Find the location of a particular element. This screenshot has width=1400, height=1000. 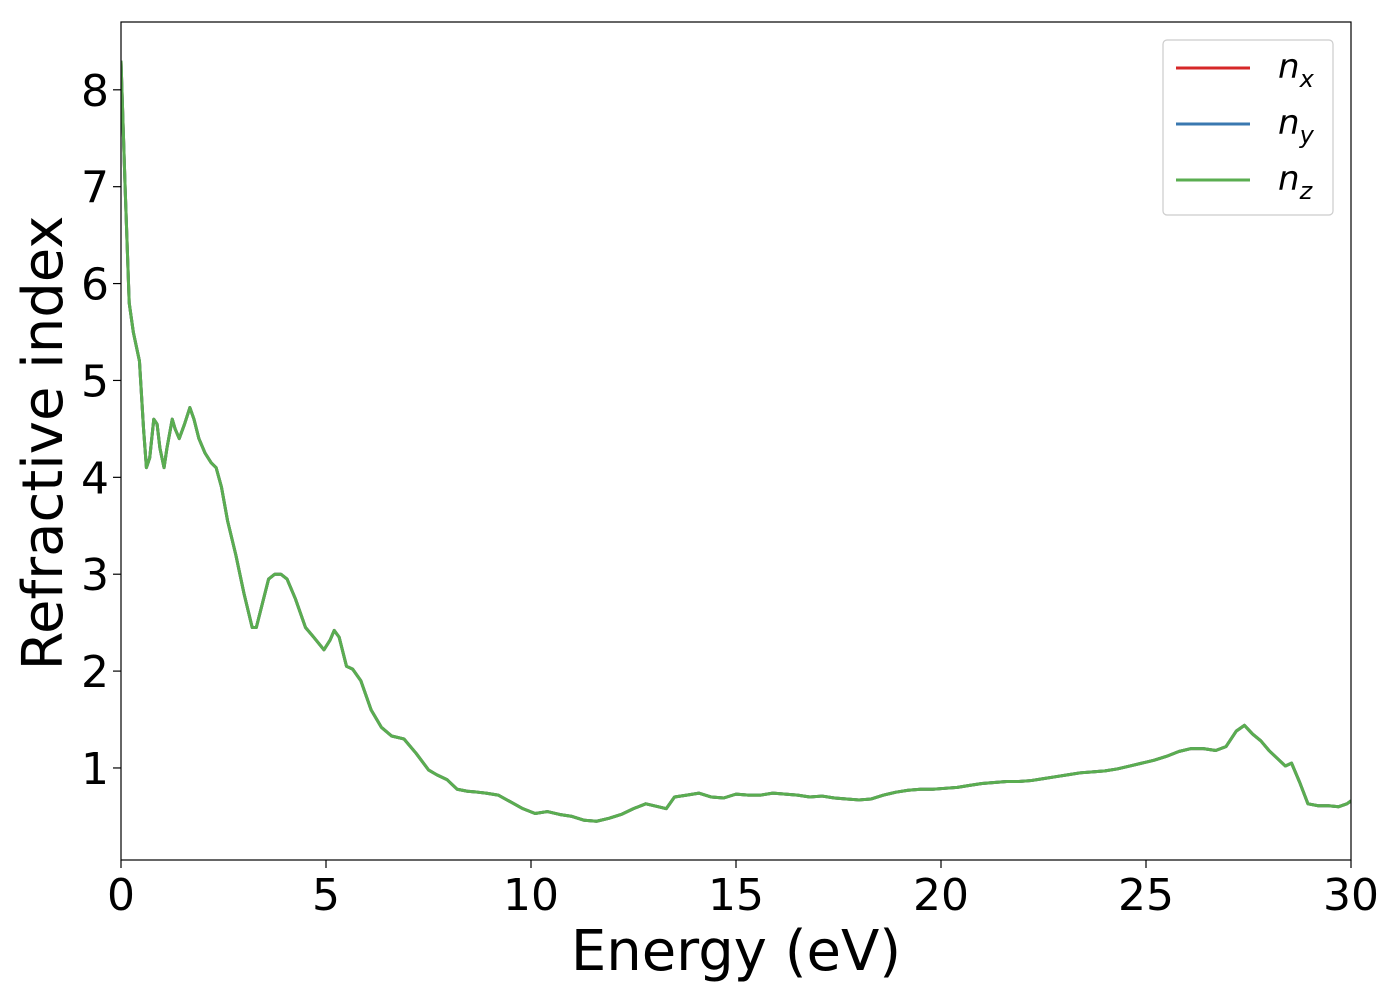

y-tick-label: 7 is located at coordinates (95, 188).